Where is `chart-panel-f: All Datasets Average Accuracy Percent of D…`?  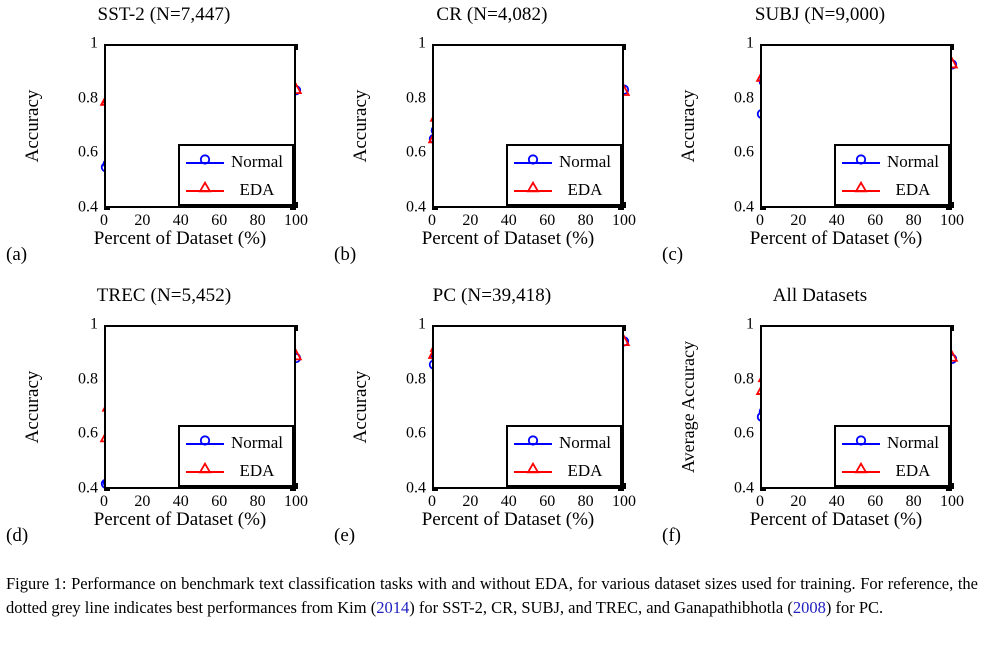 chart-panel-f: All Datasets Average Accuracy Percent of D… is located at coordinates (820, 421).